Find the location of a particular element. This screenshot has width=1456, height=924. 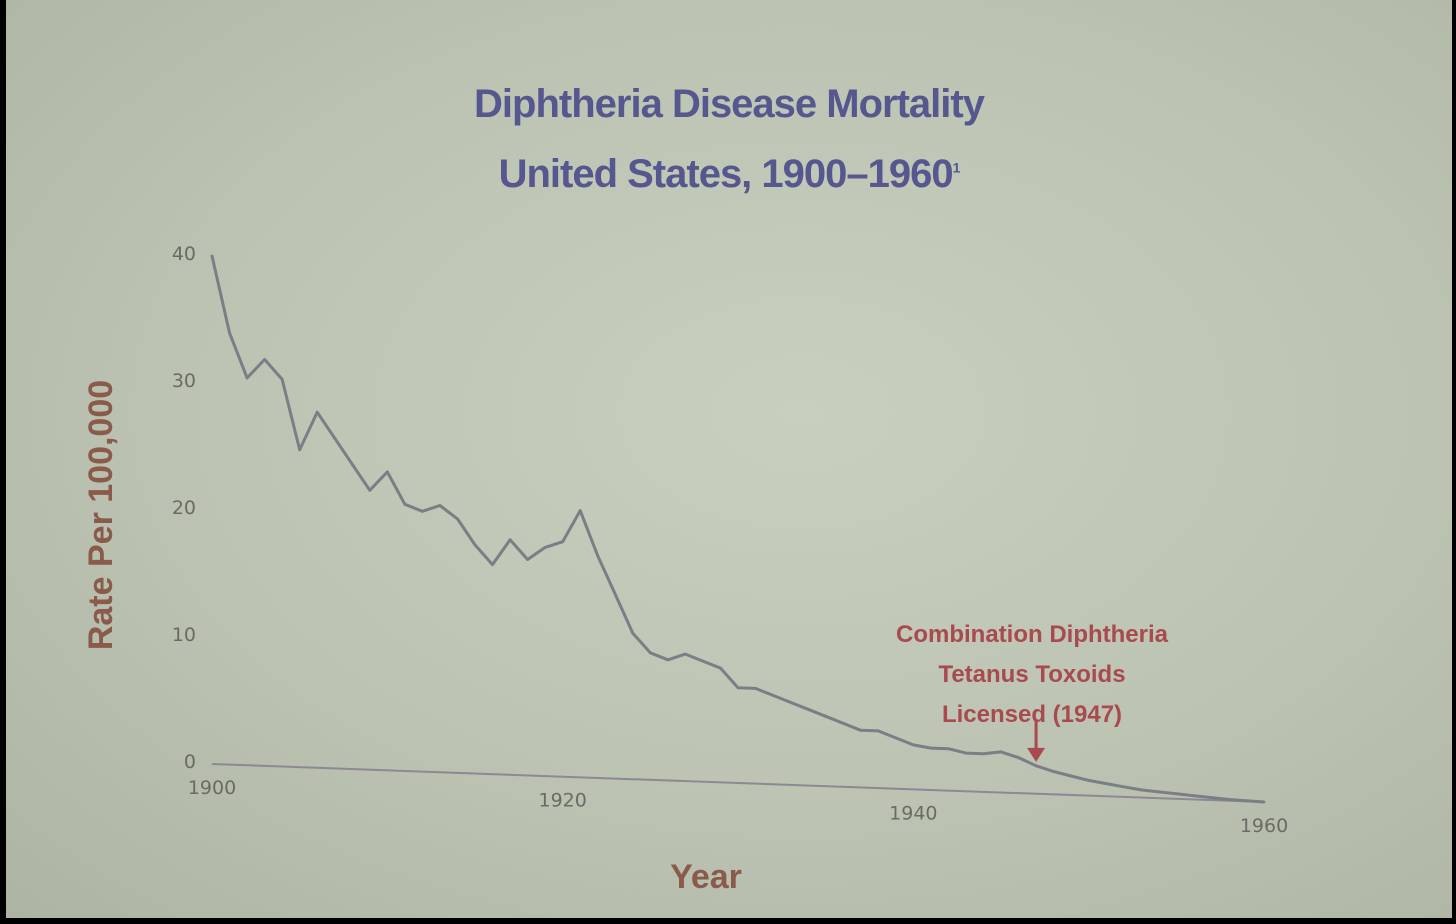

x-axis-title: Year is located at coordinates (706, 877).